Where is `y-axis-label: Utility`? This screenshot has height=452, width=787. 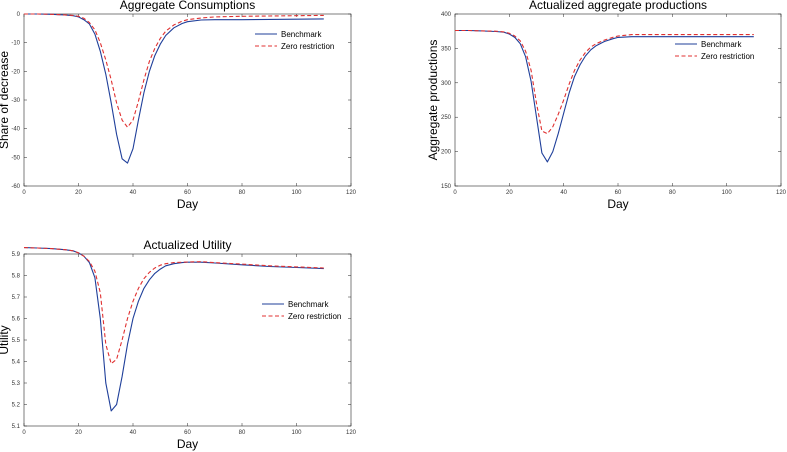 y-axis-label: Utility is located at coordinates (5, 339).